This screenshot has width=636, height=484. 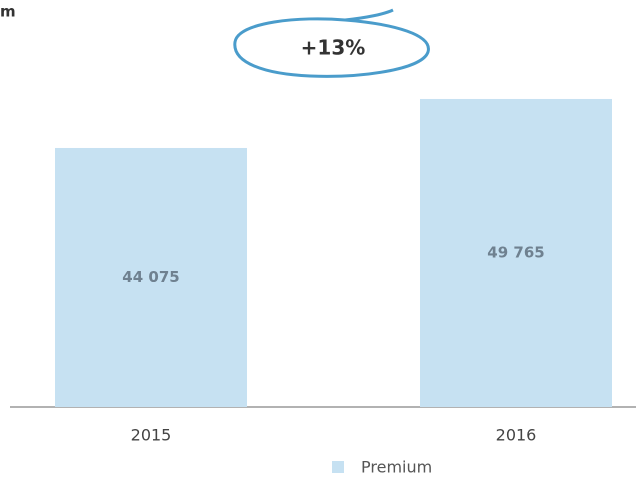 I want to click on x-tick-label: 2015, so click(x=151, y=435).